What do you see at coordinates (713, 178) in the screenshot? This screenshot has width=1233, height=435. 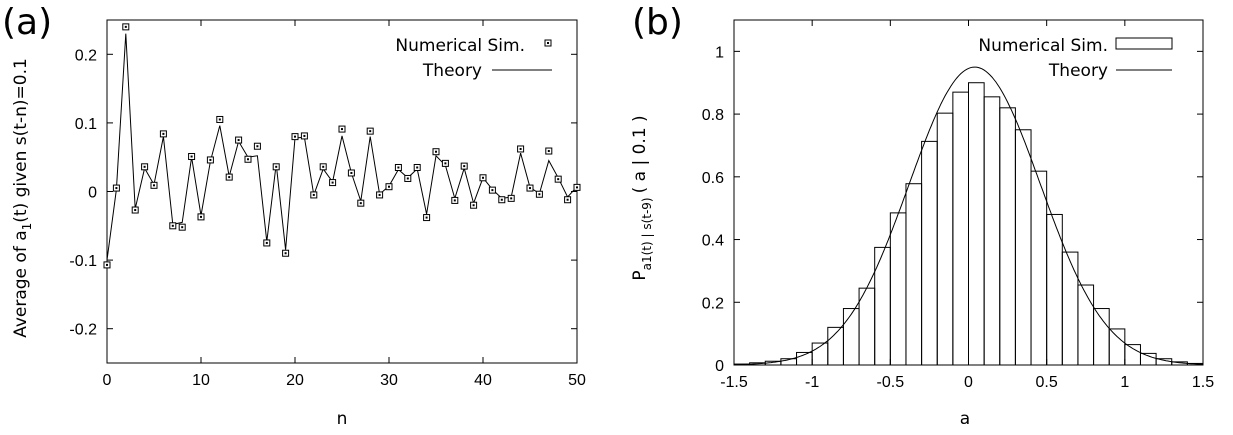 I see `y-tick-label-b: 0.6` at bounding box center [713, 178].